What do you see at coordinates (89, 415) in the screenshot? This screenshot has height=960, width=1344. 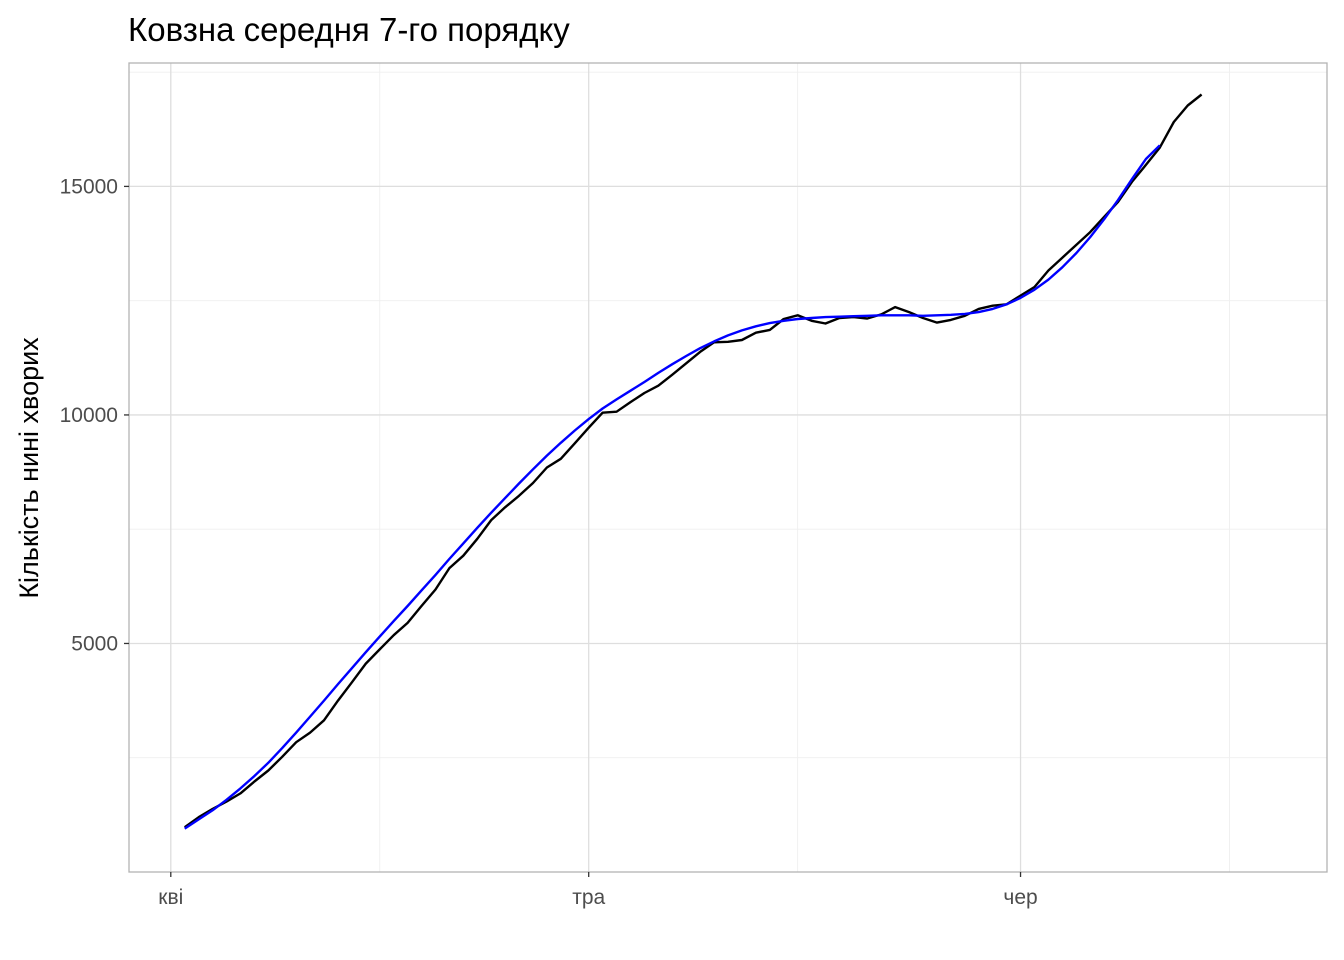 I see `y-tick-label: 10000` at bounding box center [89, 415].